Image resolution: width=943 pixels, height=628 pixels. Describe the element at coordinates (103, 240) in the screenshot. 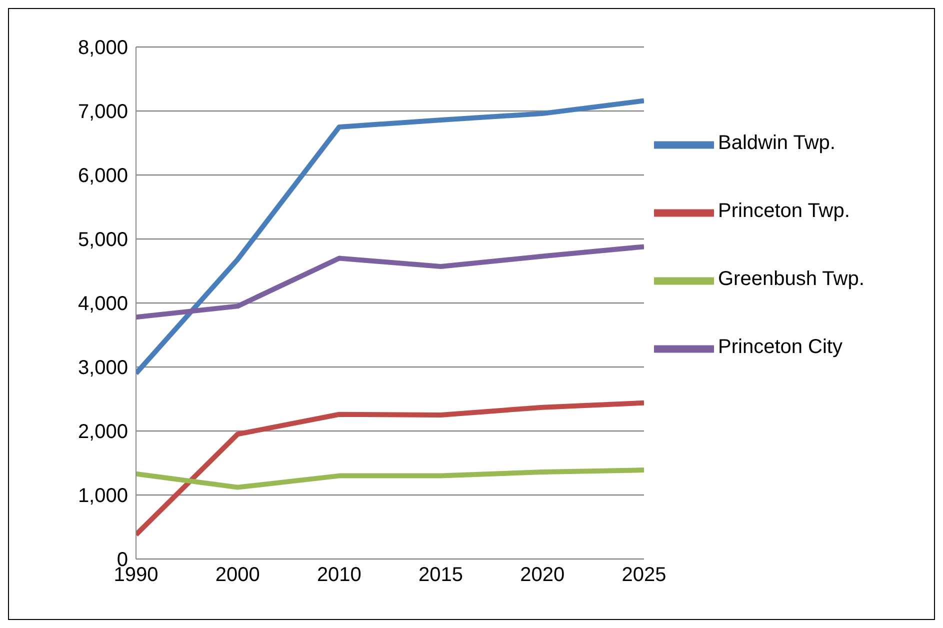

I see `y-tick-label: 5,000` at that location.